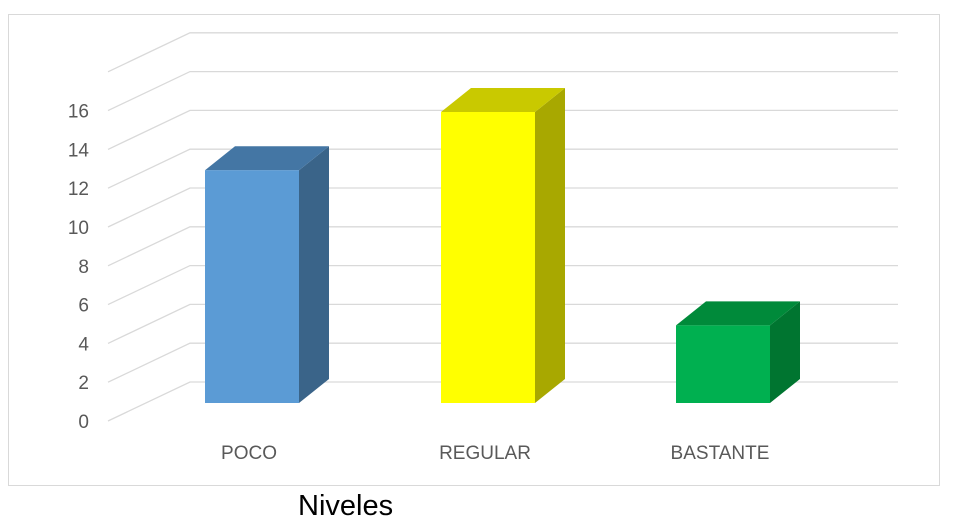 The height and width of the screenshot is (524, 955). Describe the element at coordinates (83, 306) in the screenshot. I see `y-tick-label: 6` at that location.